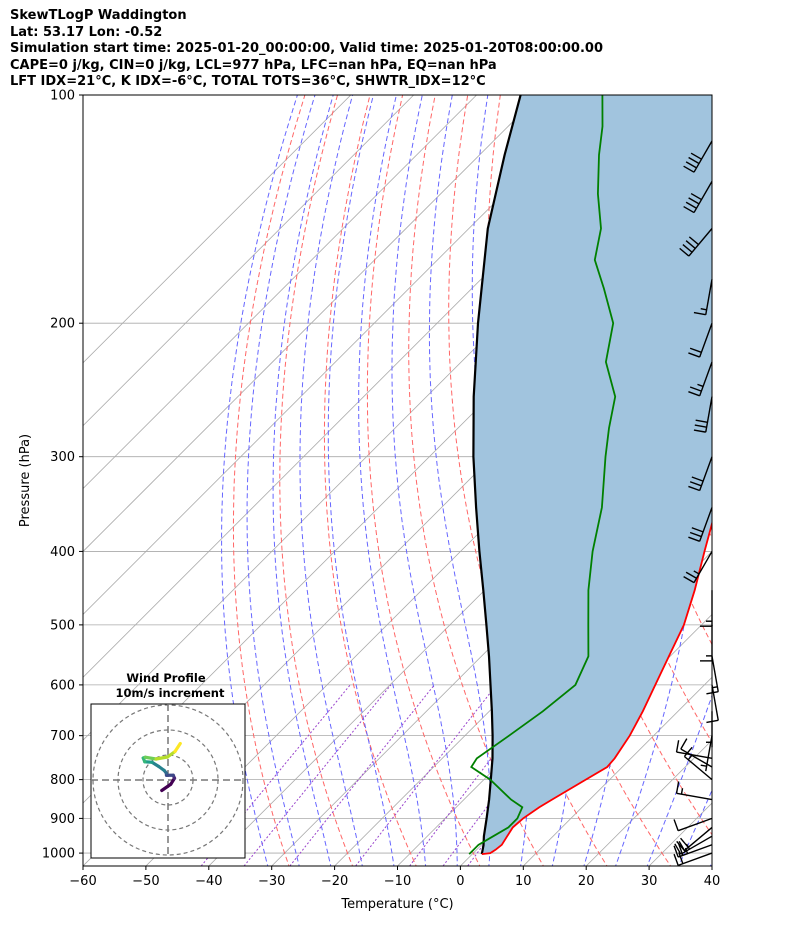 The height and width of the screenshot is (937, 794). Describe the element at coordinates (62, 457) in the screenshot. I see `y-tick-label: 300` at that location.